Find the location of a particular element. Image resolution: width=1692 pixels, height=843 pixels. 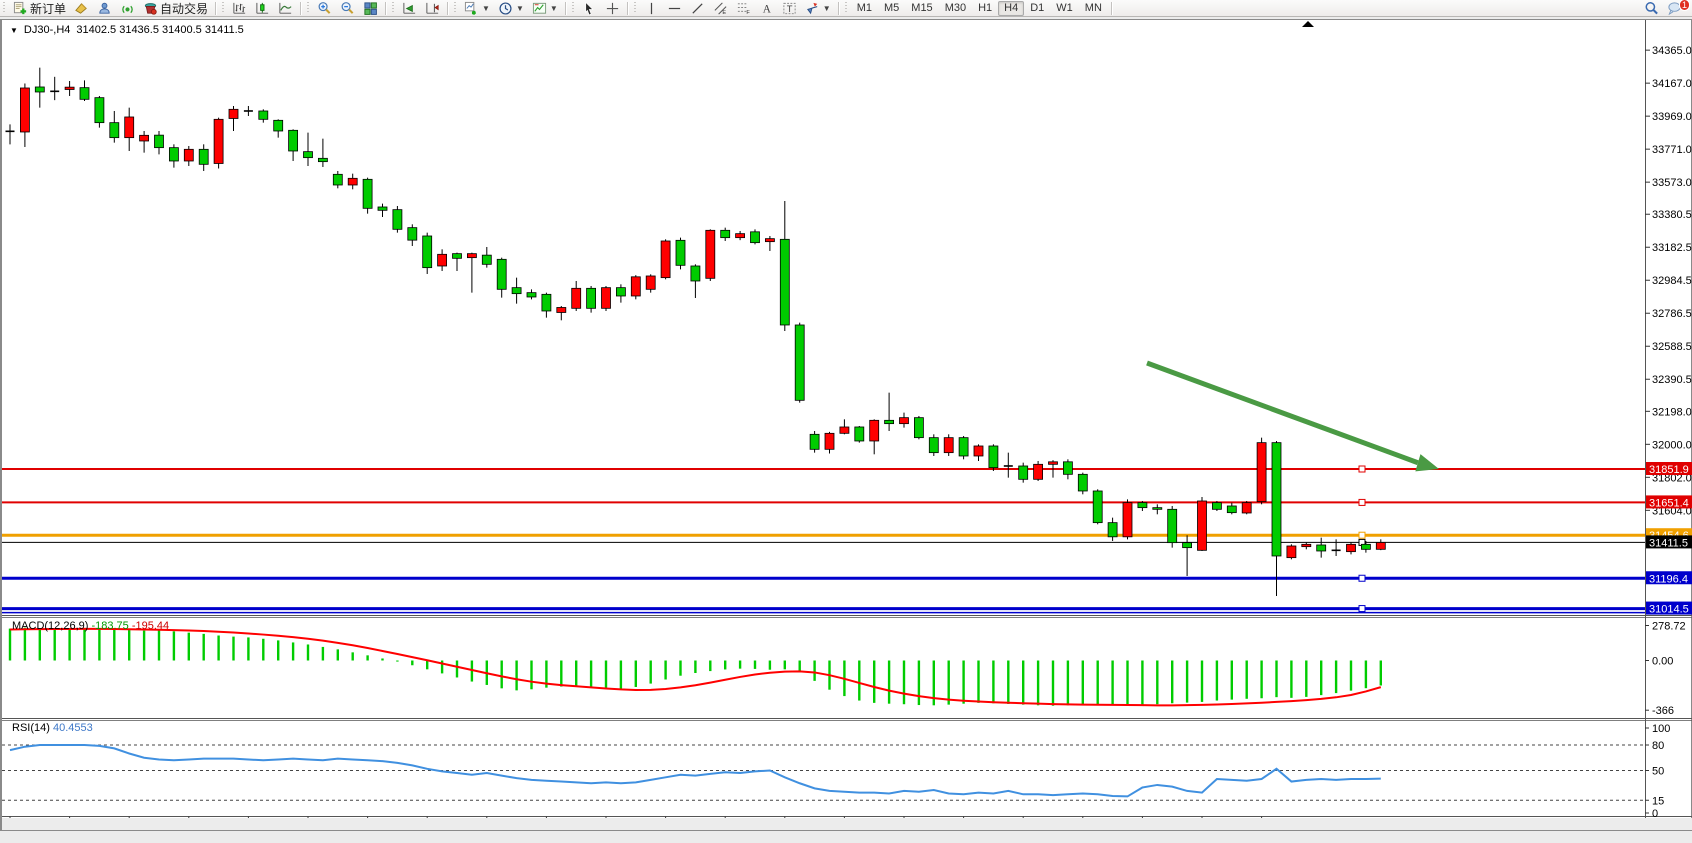

new-order-button: 新订单 is located at coordinates (39, 8).